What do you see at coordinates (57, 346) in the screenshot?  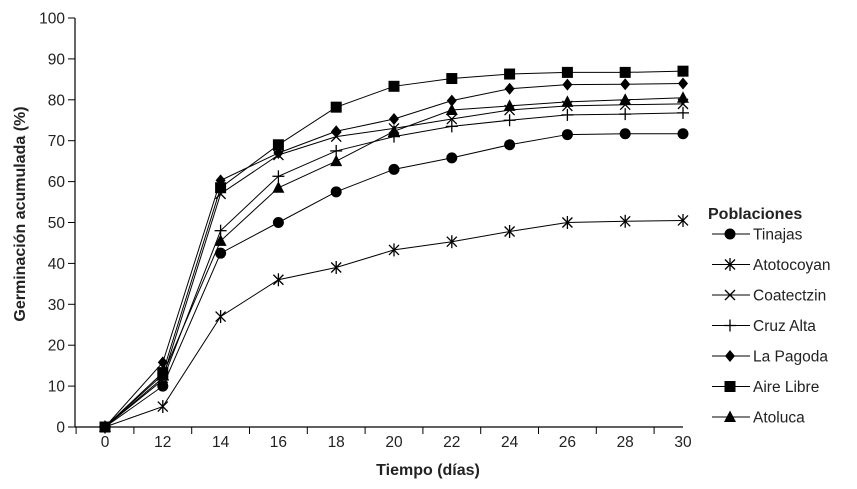 I see `y-tick-label: 20` at bounding box center [57, 346].